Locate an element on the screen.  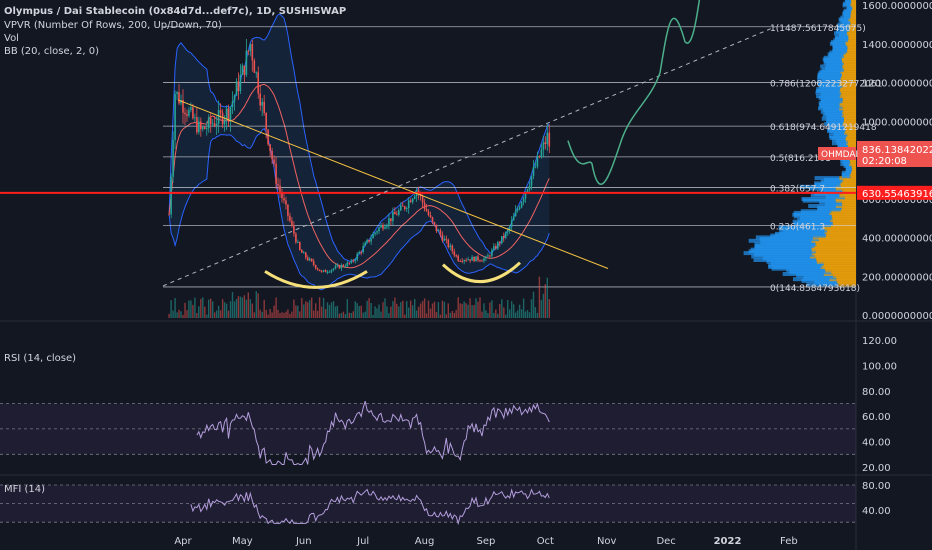
rsi-axis-label: 60.00 is located at coordinates (876, 417).